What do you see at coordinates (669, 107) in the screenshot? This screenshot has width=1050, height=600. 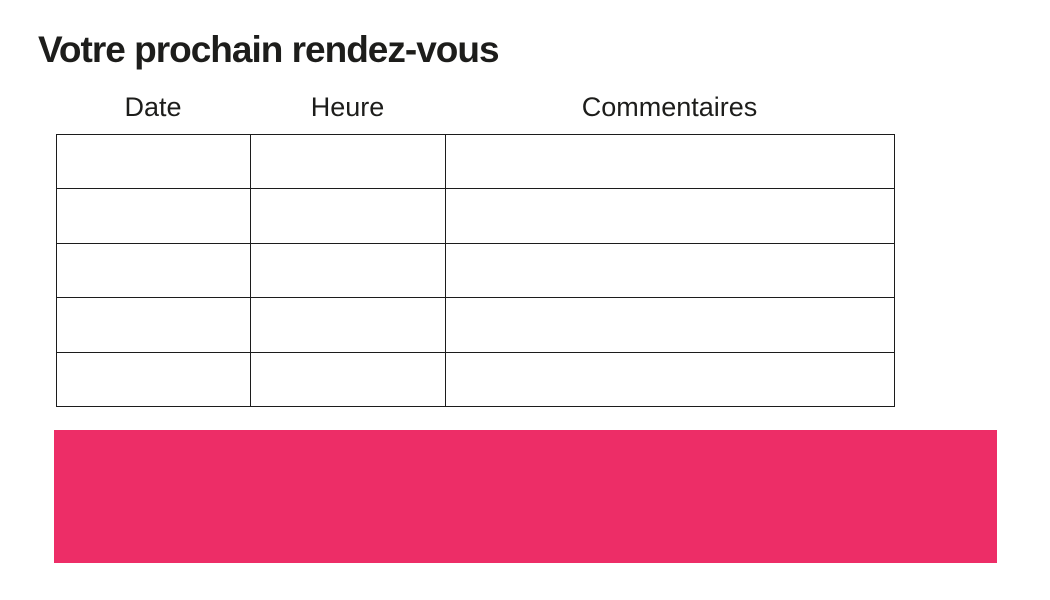 I see `column-header-commentaires: Commentaires` at bounding box center [669, 107].